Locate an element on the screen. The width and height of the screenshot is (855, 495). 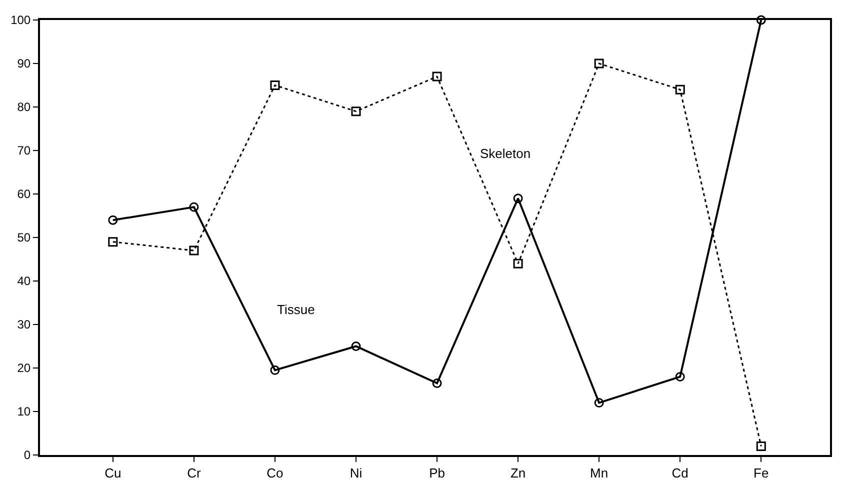
x-tick-label: Zn is located at coordinates (518, 473).